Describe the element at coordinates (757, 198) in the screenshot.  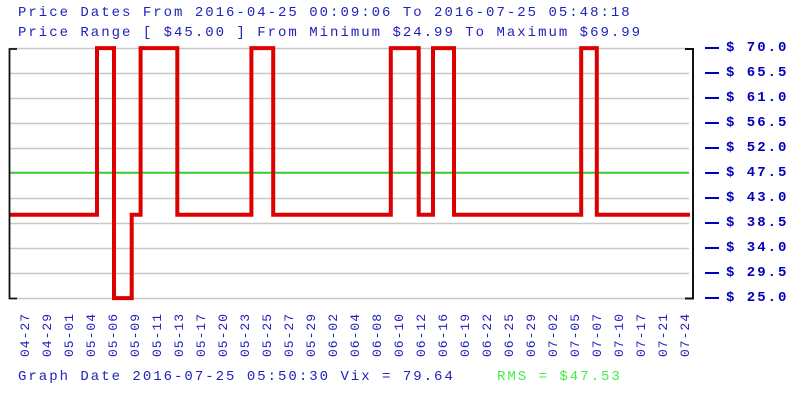
I see `y-tick-label: $ 43.0` at that location.